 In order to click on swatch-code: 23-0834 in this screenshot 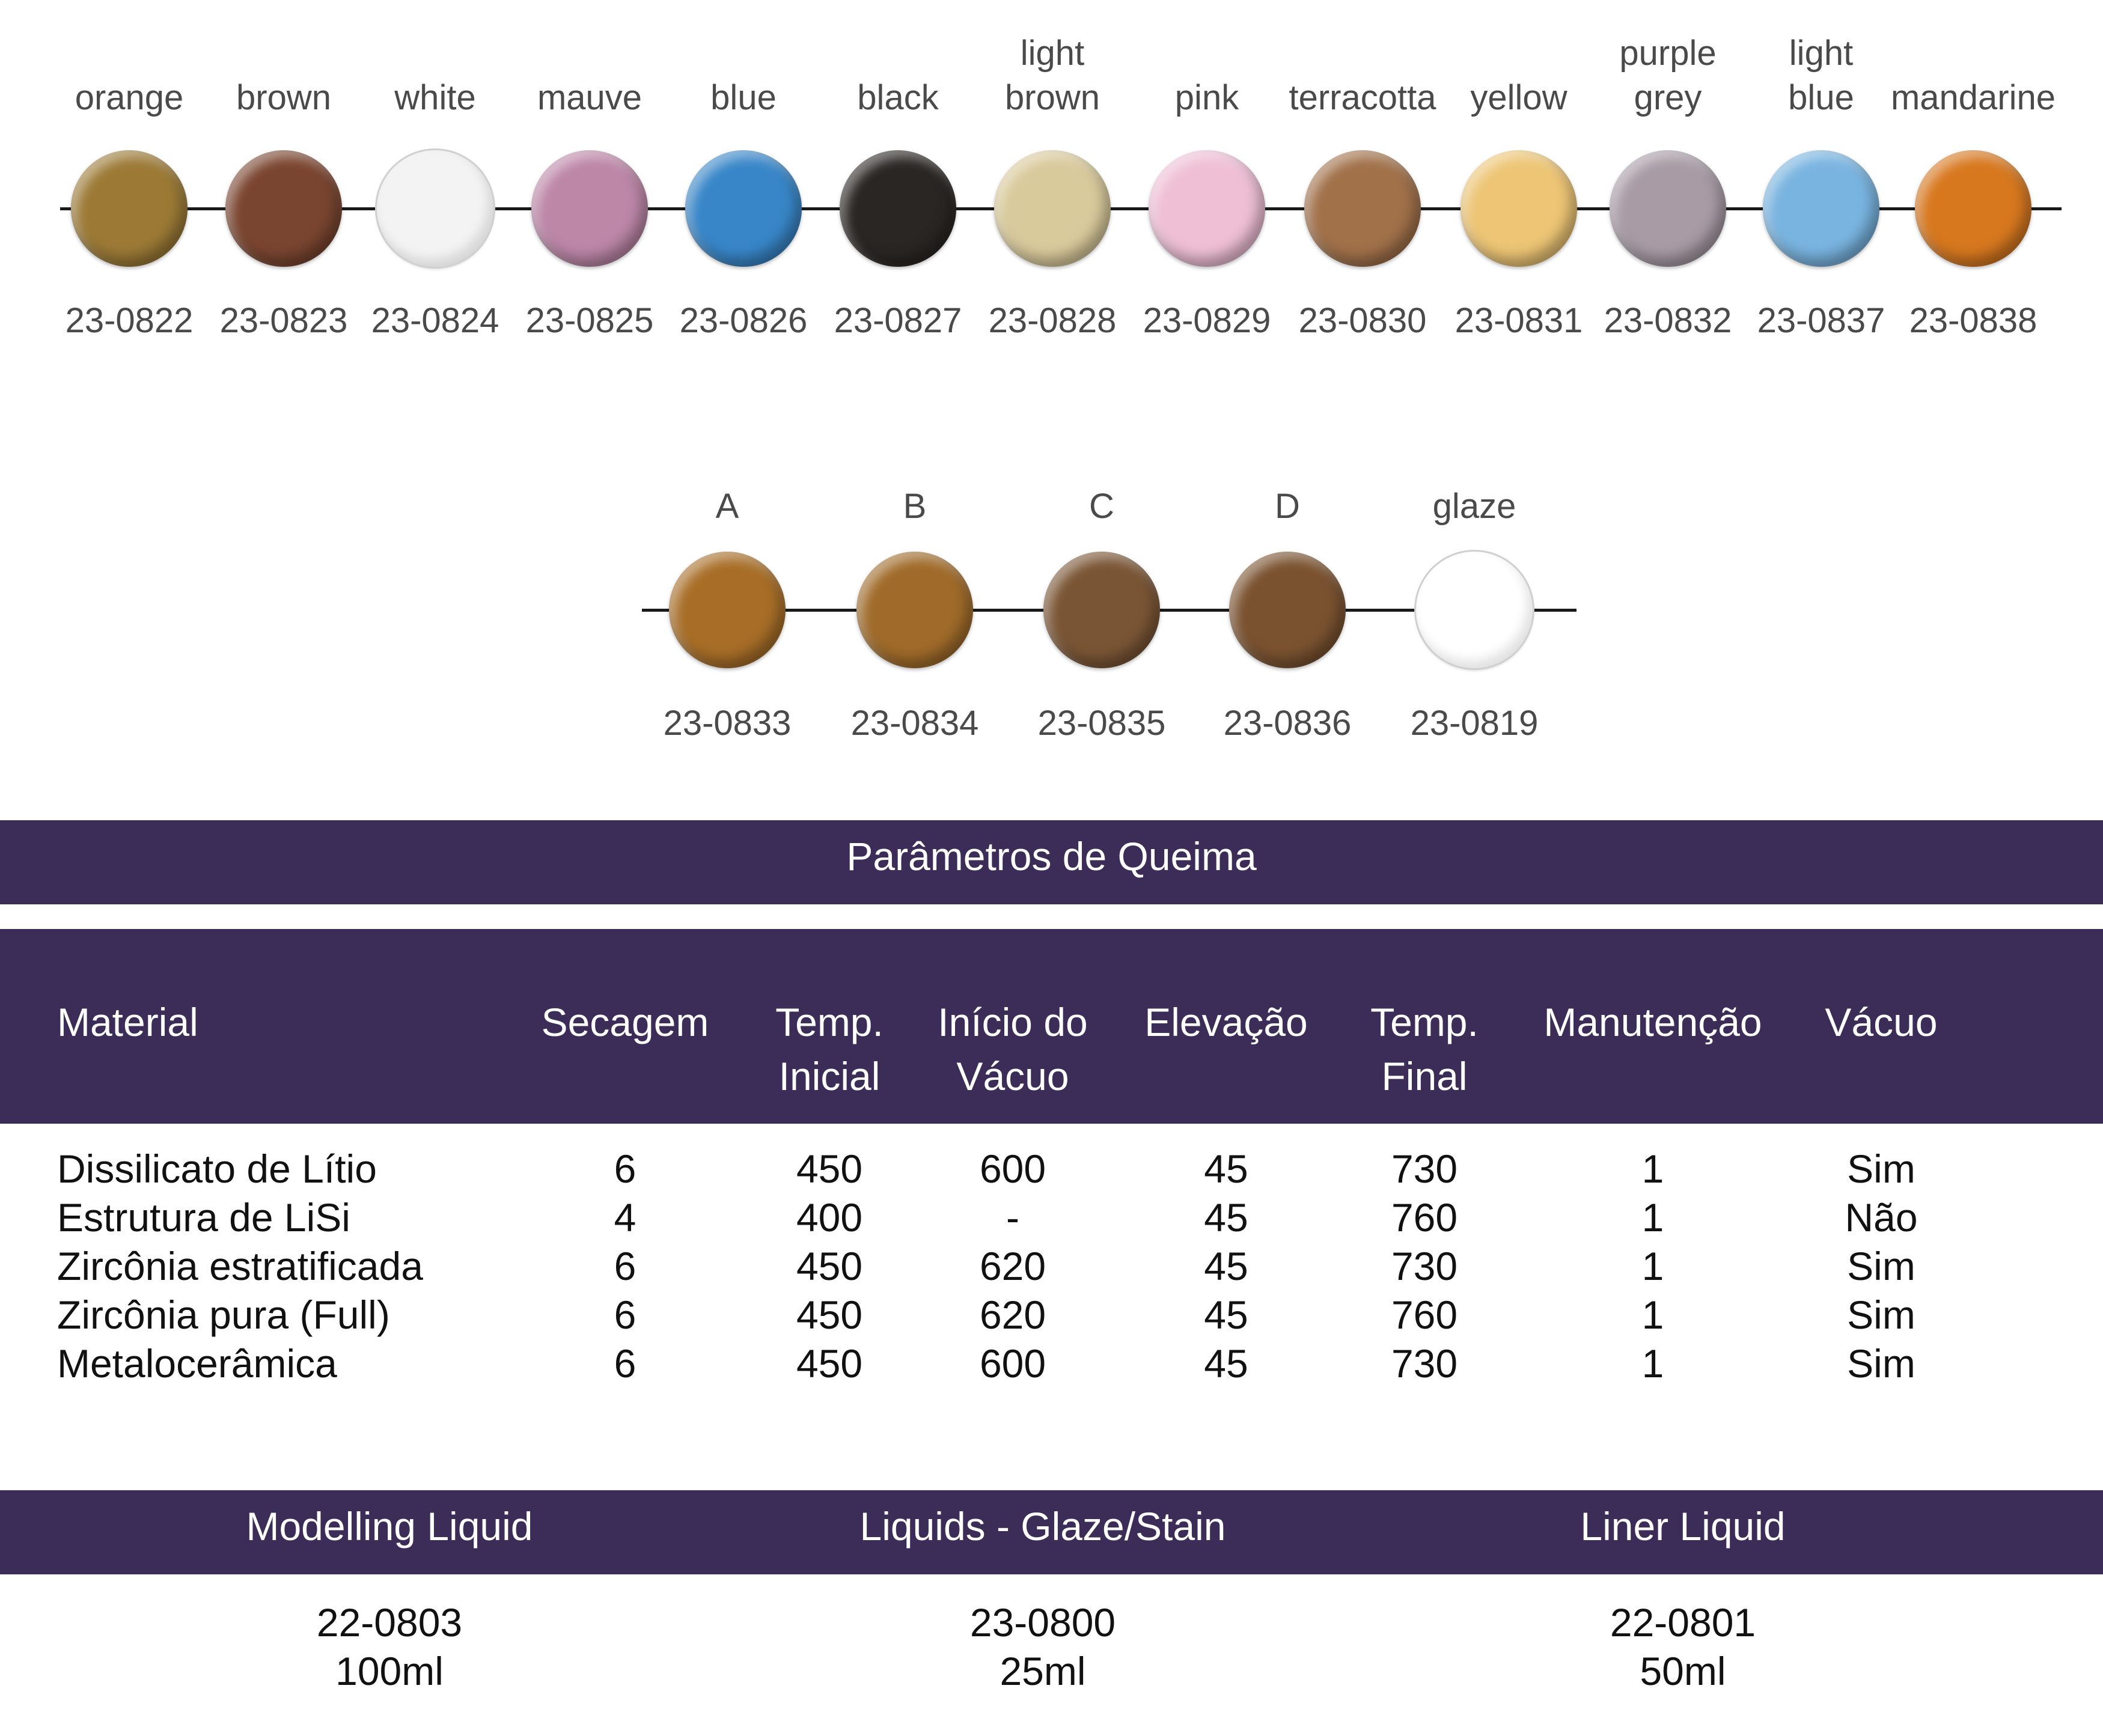, I will do `click(914, 723)`.